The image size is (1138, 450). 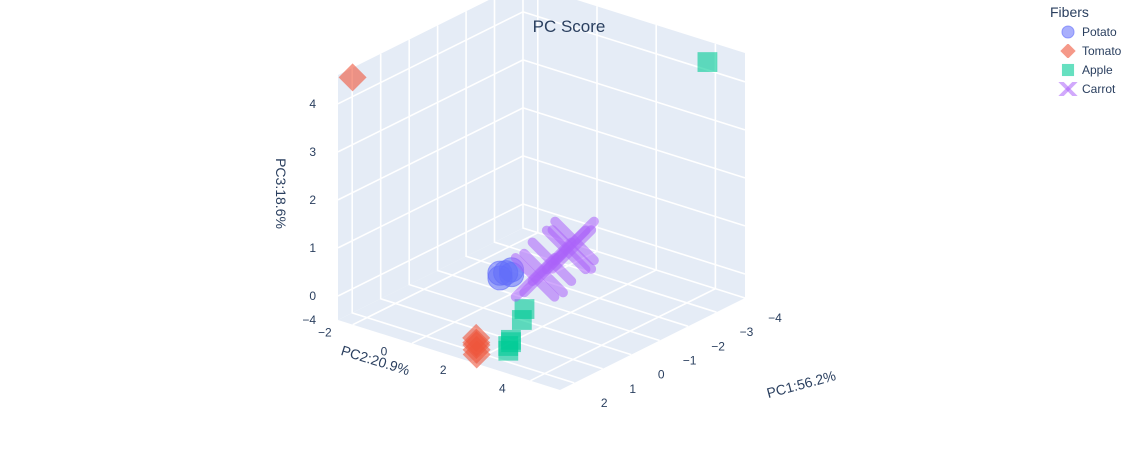 What do you see at coordinates (1102, 50) in the screenshot?
I see `legend-label: Tomato` at bounding box center [1102, 50].